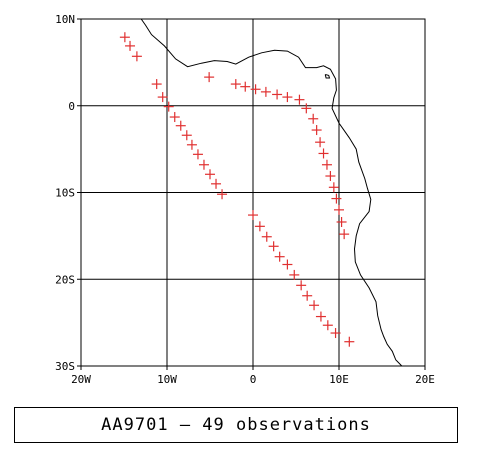 This screenshot has height=454, width=478. Describe the element at coordinates (65, 19) in the screenshot. I see `lat-tick-label: 10N` at that location.